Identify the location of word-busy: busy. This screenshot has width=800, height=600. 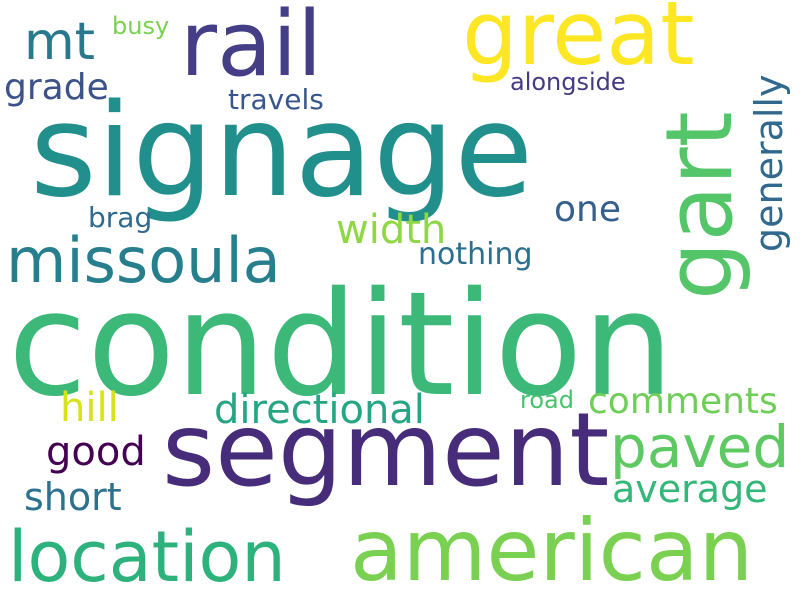
(141, 26).